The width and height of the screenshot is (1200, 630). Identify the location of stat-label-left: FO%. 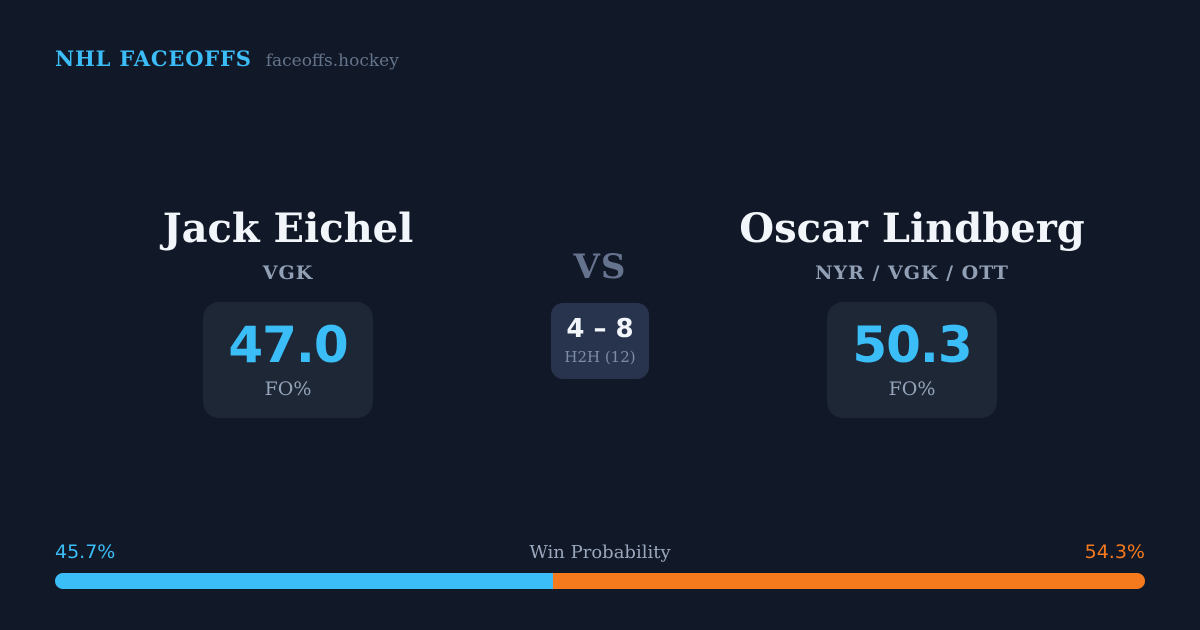
(288, 389).